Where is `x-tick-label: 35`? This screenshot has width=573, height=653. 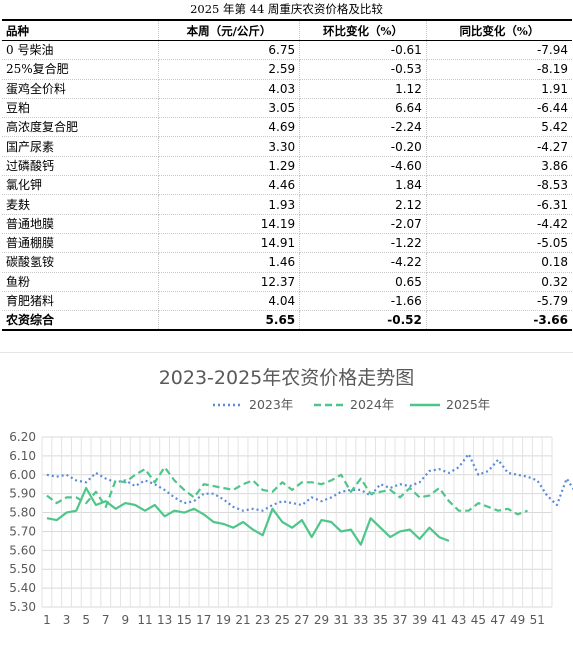 x-tick-label: 35 is located at coordinates (380, 620).